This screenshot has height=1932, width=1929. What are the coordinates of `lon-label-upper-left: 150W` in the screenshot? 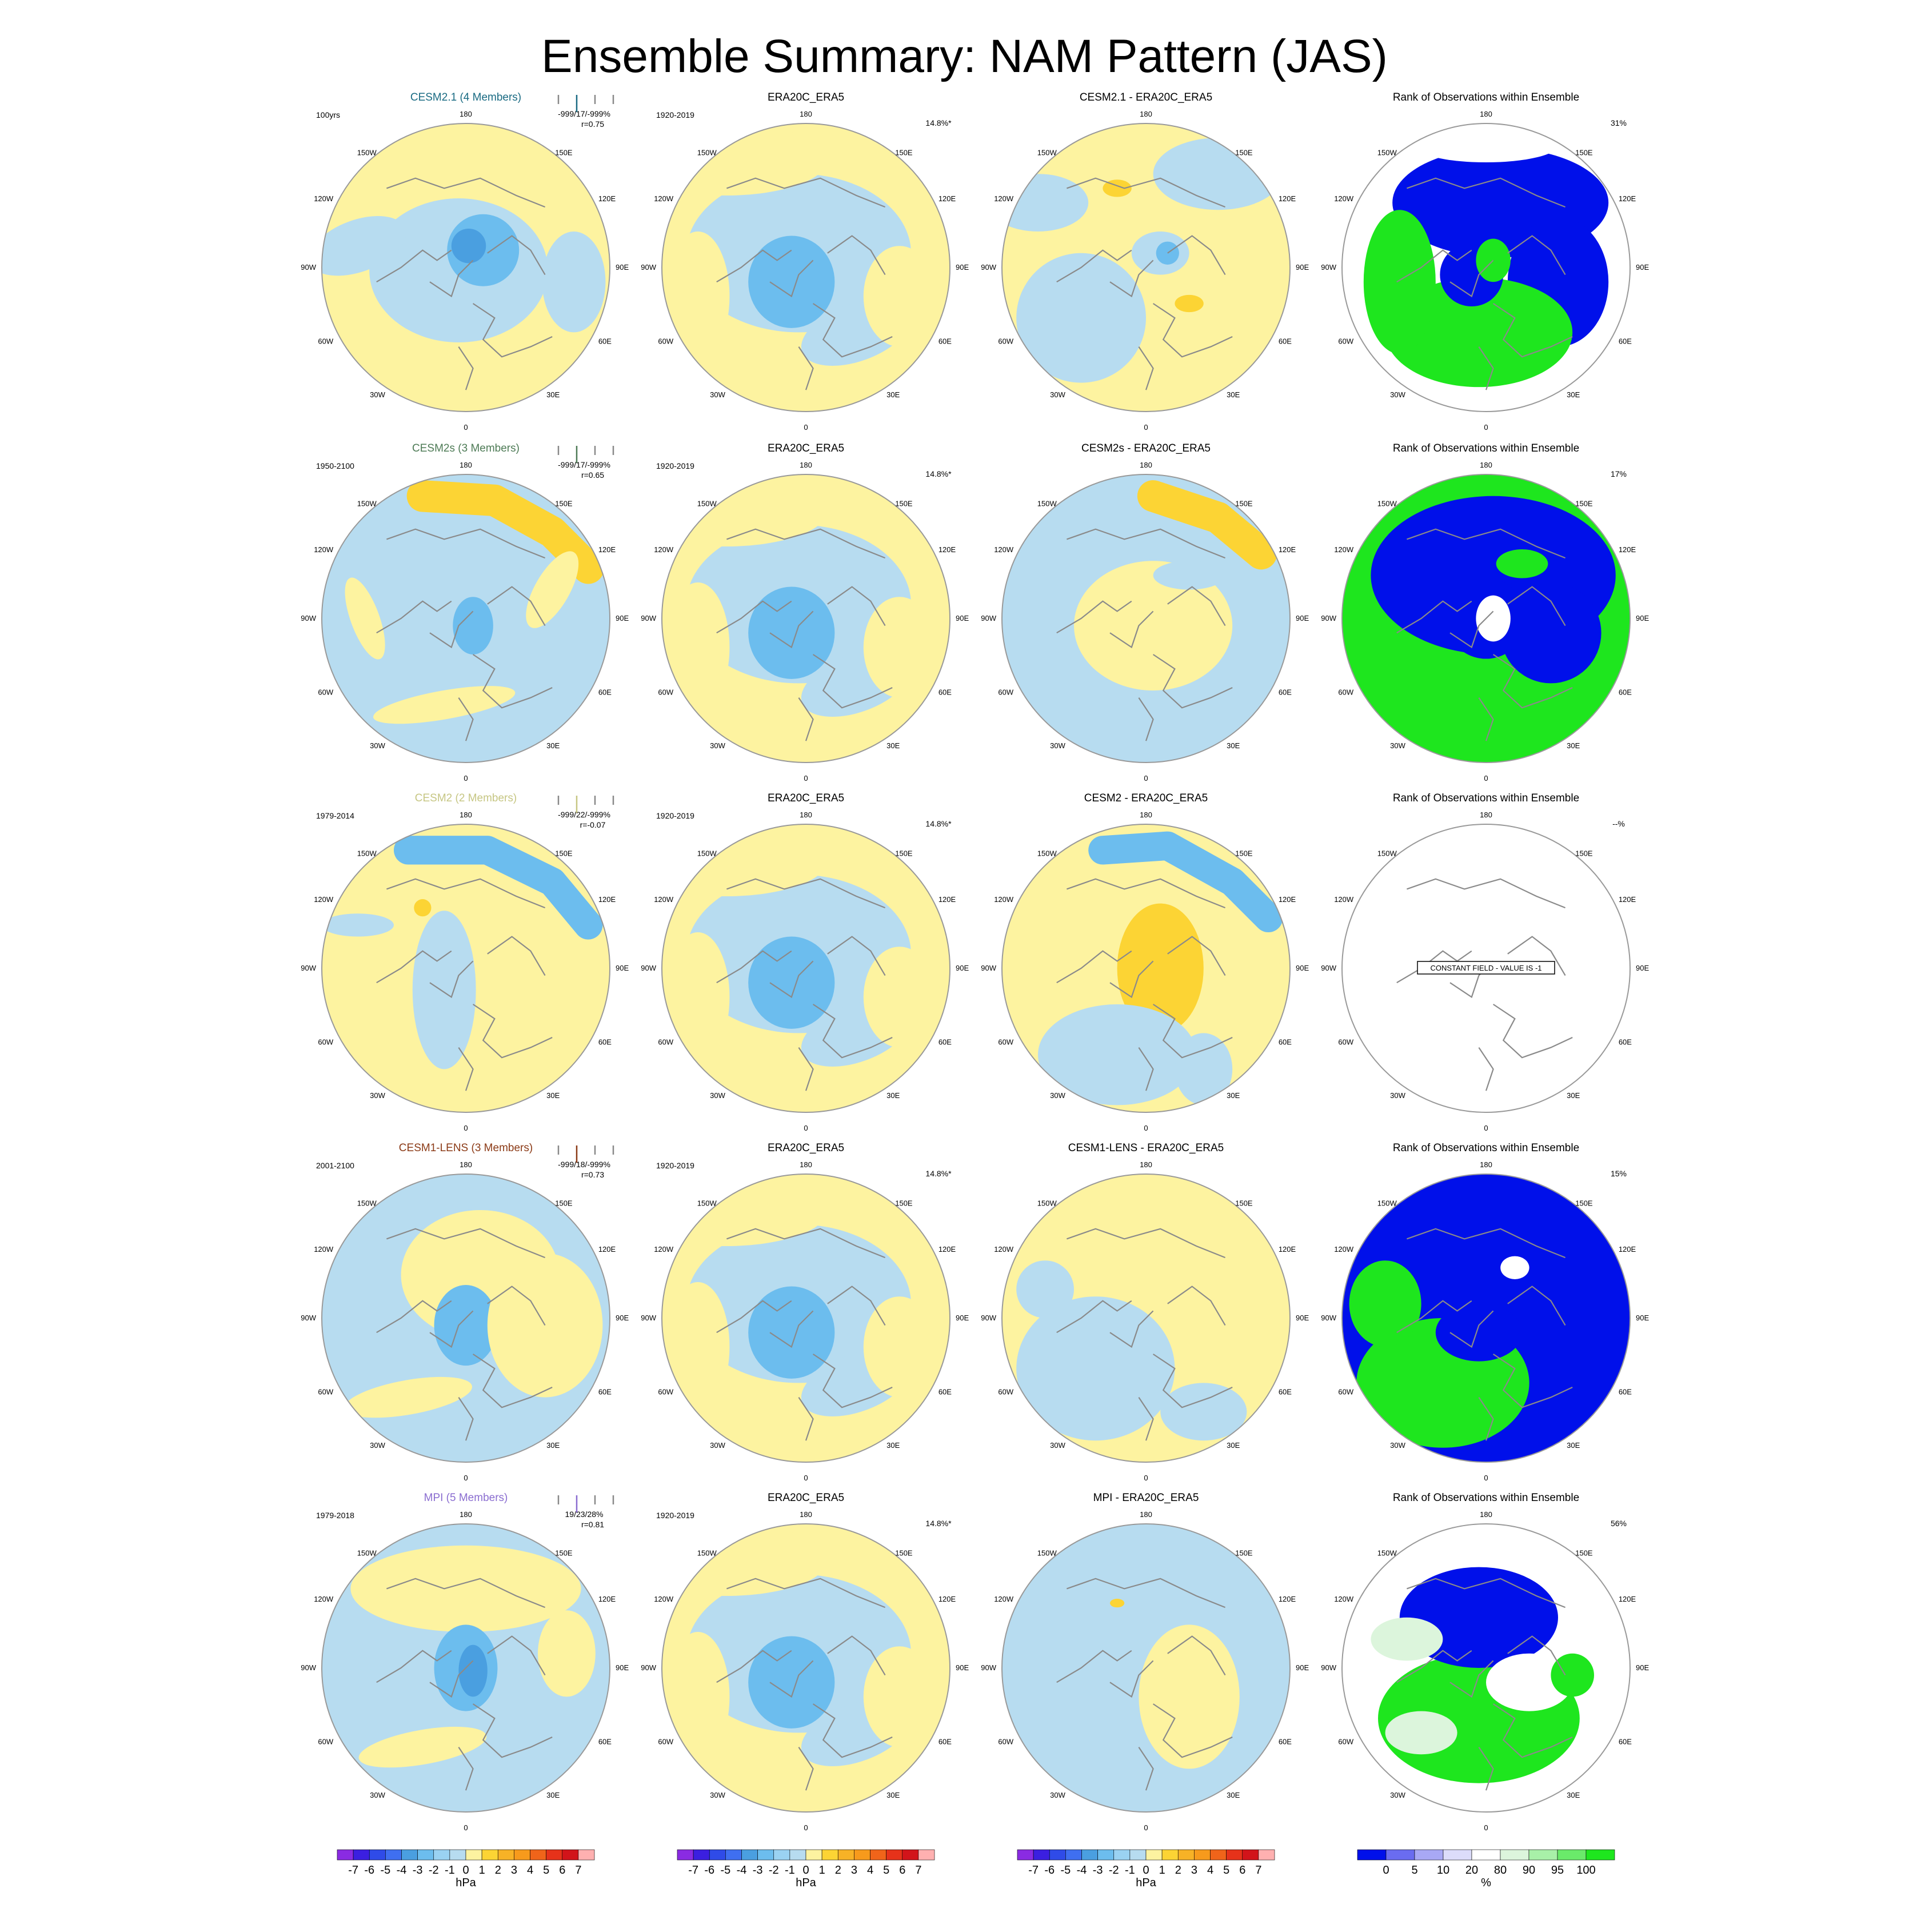 It's located at (1387, 853).